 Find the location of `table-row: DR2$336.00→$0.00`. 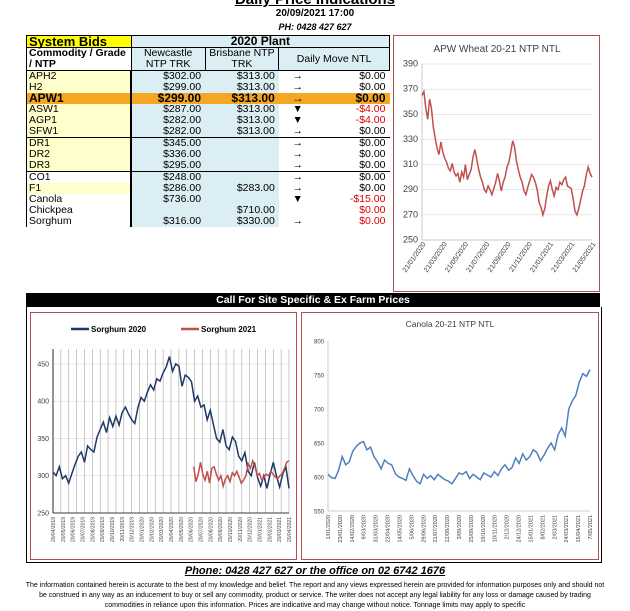

table-row: DR2$336.00→$0.00 is located at coordinates (208, 154).